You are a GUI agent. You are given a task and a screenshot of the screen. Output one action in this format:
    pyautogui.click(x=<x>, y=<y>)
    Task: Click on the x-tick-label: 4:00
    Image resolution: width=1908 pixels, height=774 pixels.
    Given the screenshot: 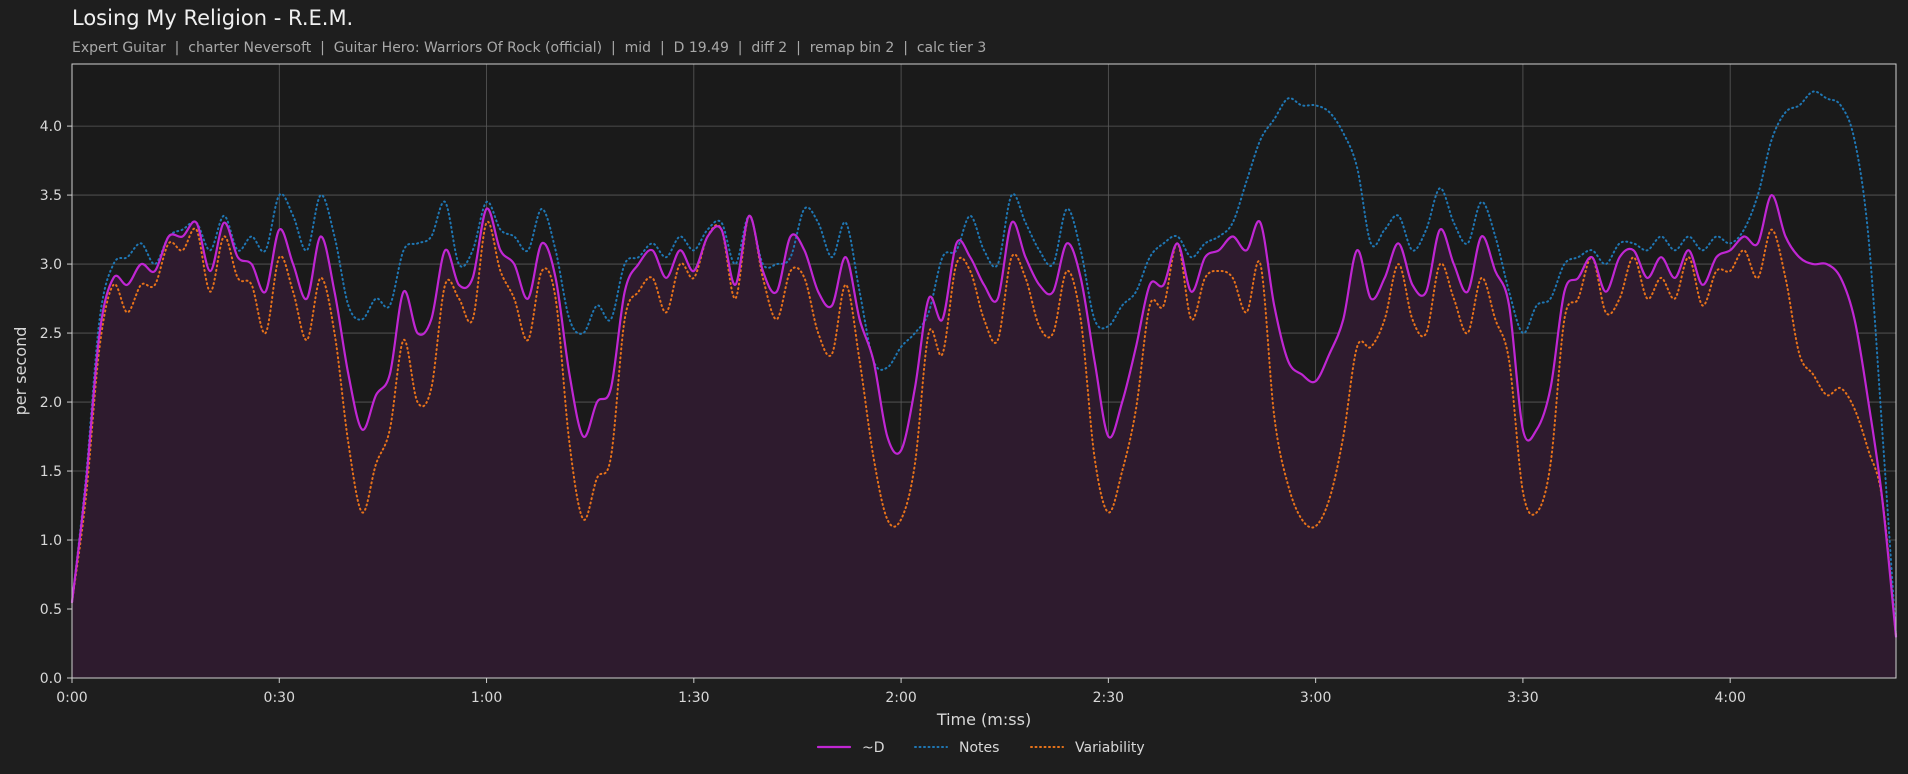 What is the action you would take?
    pyautogui.click(x=1729, y=698)
    